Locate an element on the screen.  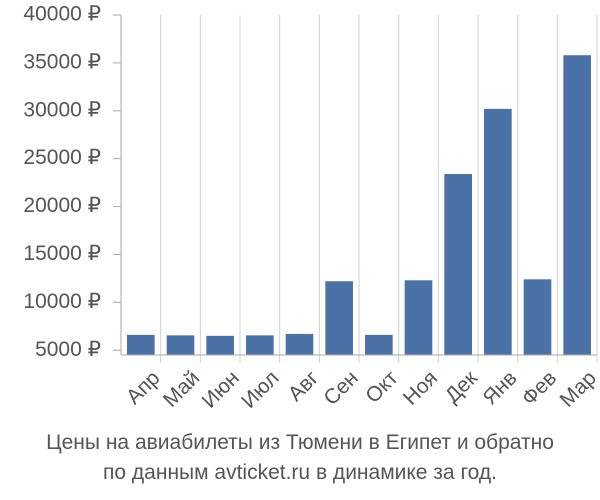
y-tick-label: 40000 ₽ is located at coordinates (62, 14).